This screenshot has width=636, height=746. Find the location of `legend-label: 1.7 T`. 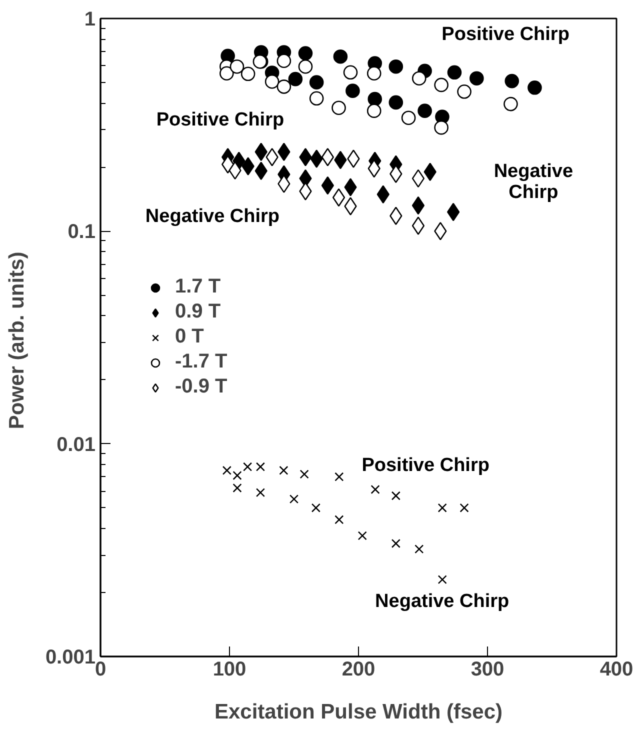

legend-label: 1.7 T is located at coordinates (198, 287).